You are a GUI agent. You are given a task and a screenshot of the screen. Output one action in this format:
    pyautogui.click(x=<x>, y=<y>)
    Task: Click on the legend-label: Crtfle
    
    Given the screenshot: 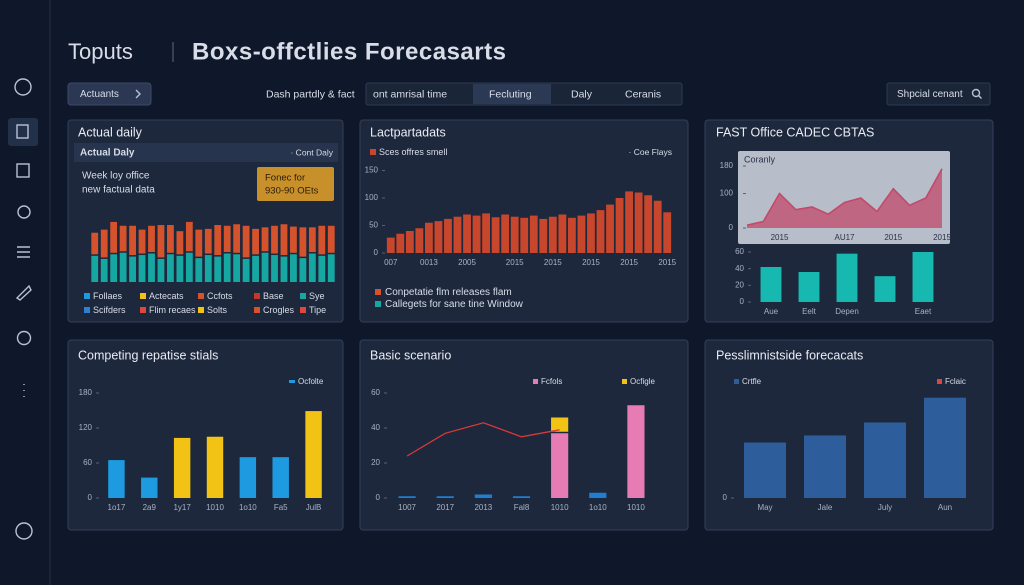 What is the action you would take?
    pyautogui.click(x=752, y=381)
    